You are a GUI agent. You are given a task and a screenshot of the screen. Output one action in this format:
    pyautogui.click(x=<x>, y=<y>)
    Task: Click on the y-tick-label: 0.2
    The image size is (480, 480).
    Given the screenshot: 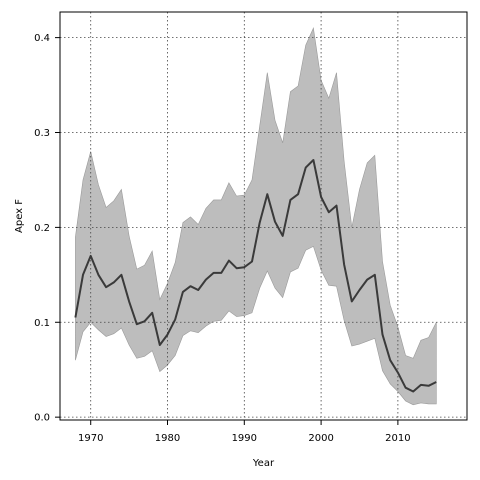 What is the action you would take?
    pyautogui.click(x=42, y=228)
    